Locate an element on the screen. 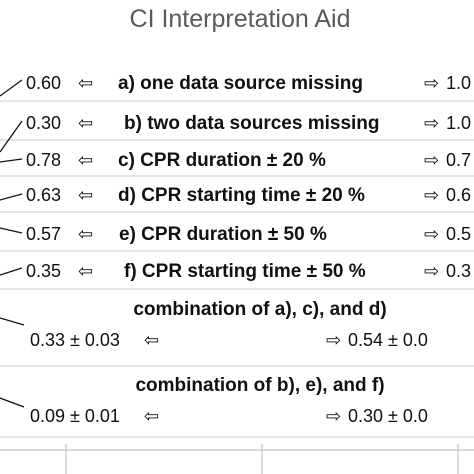 This screenshot has height=474, width=474. lower-bound-value: 0.78 is located at coordinates (43, 160).